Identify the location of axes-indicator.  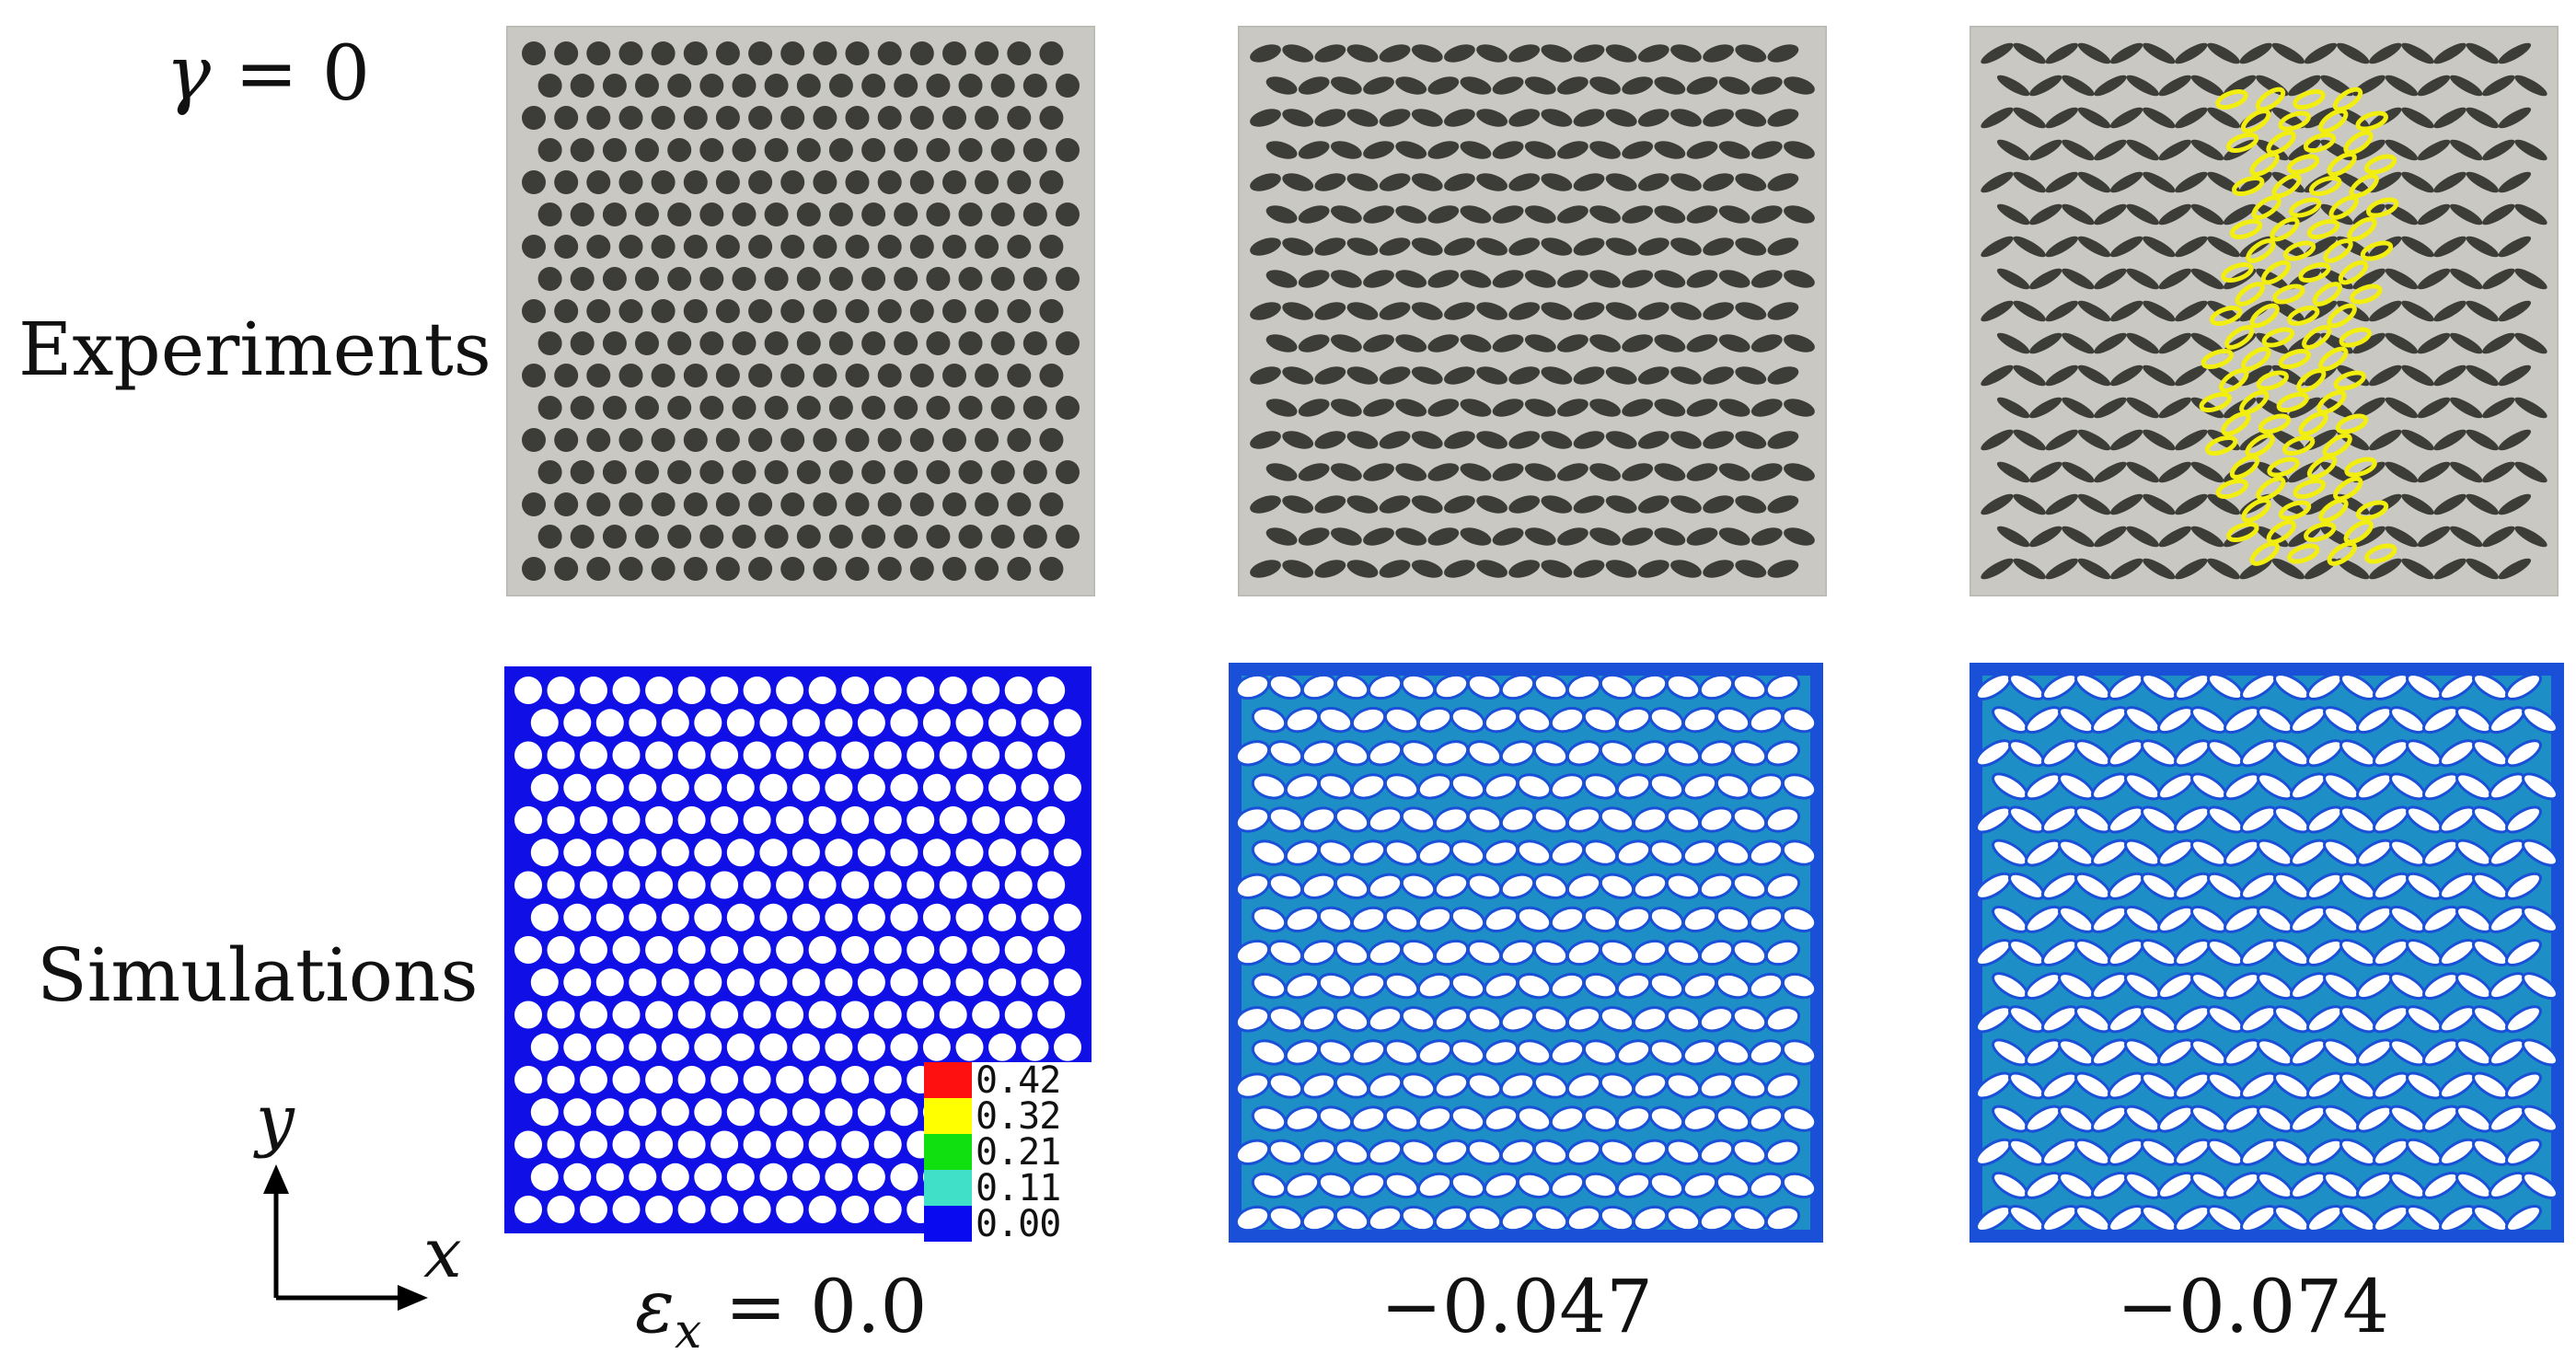
(346, 1237).